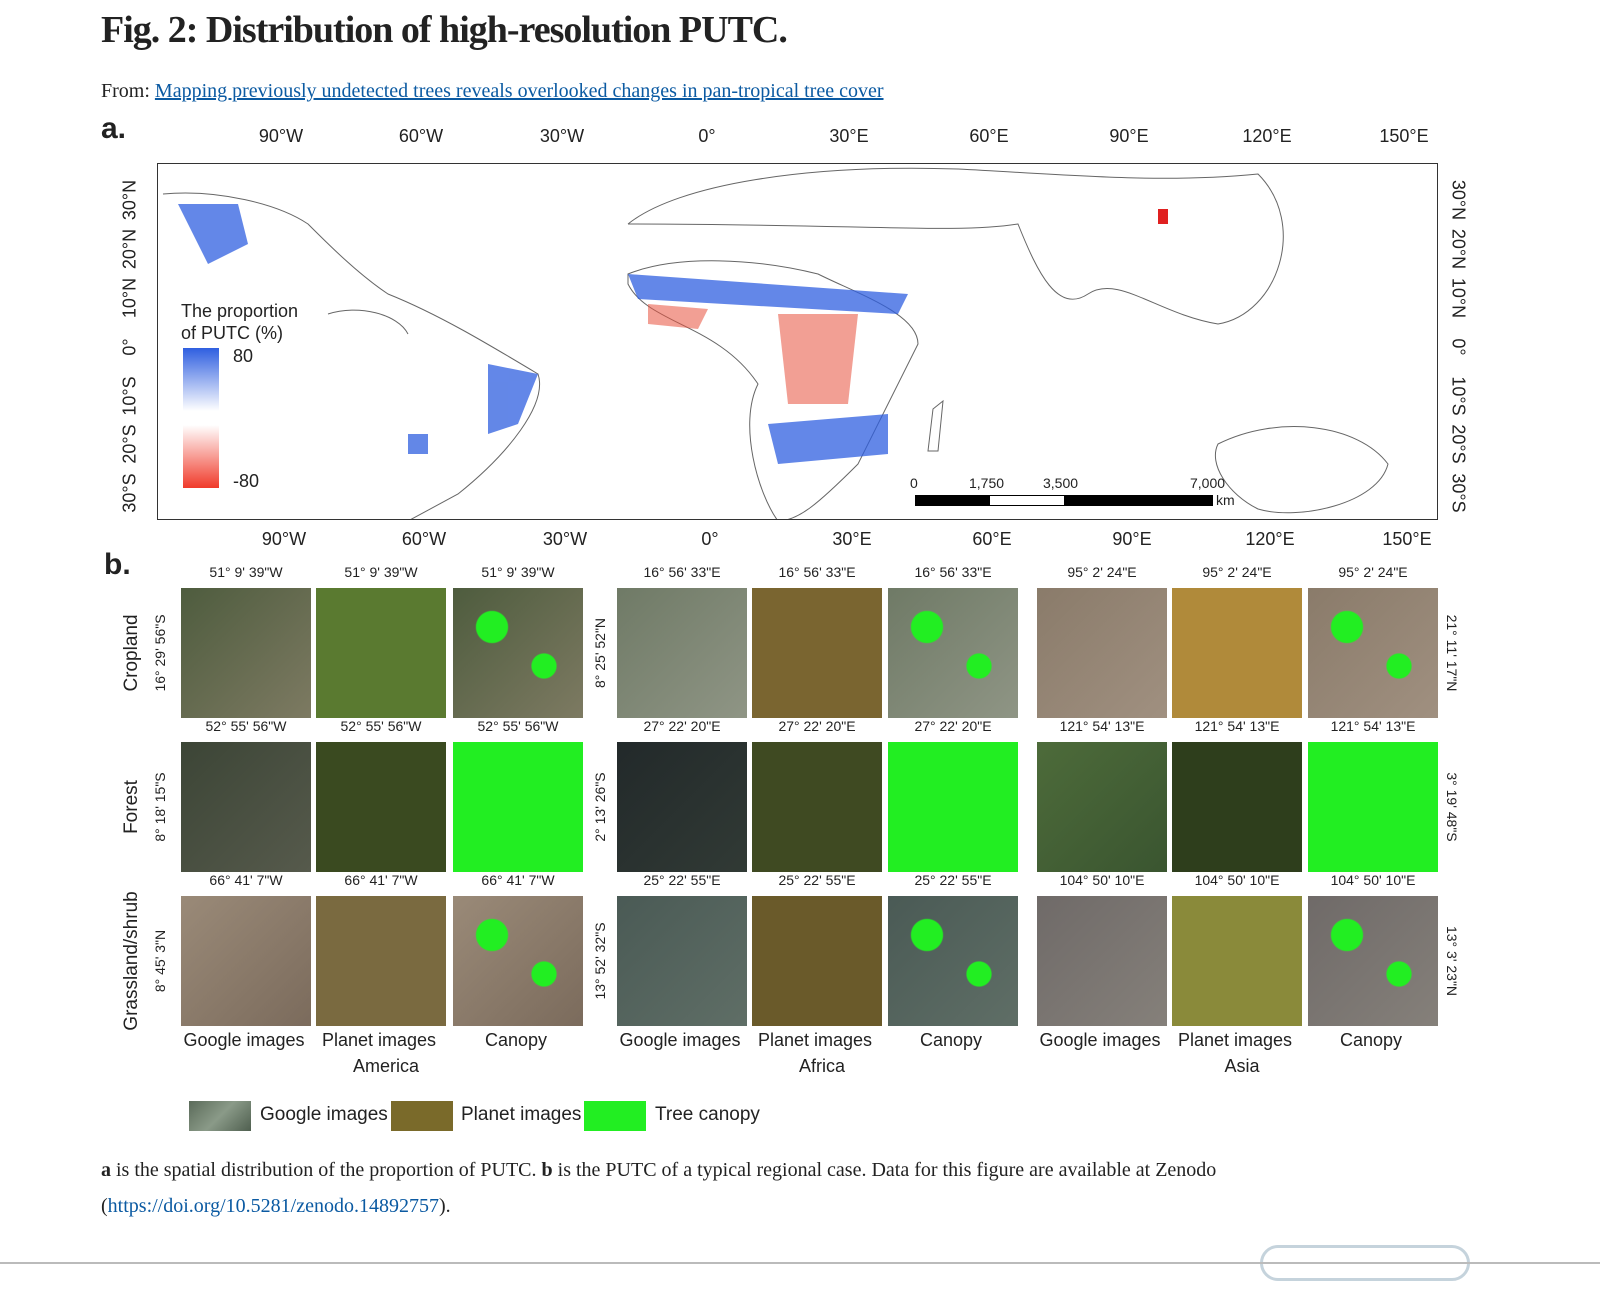 The image size is (1600, 1292). Describe the element at coordinates (160, 653) in the screenshot. I see `tile-latitude: 16° 29' 56"S` at that location.